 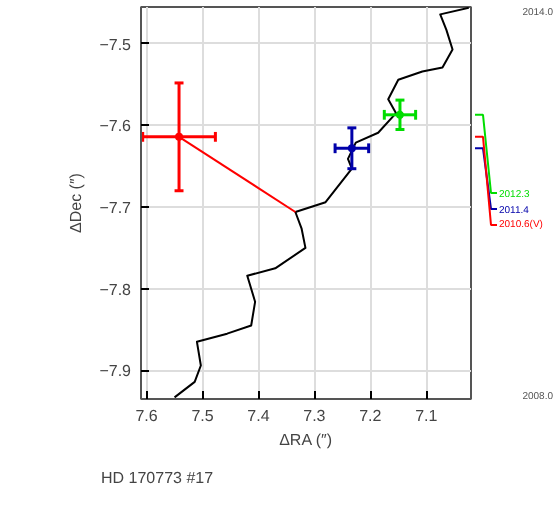 What do you see at coordinates (306, 440) in the screenshot?
I see `x-axis-title: ΔRA (″)` at bounding box center [306, 440].